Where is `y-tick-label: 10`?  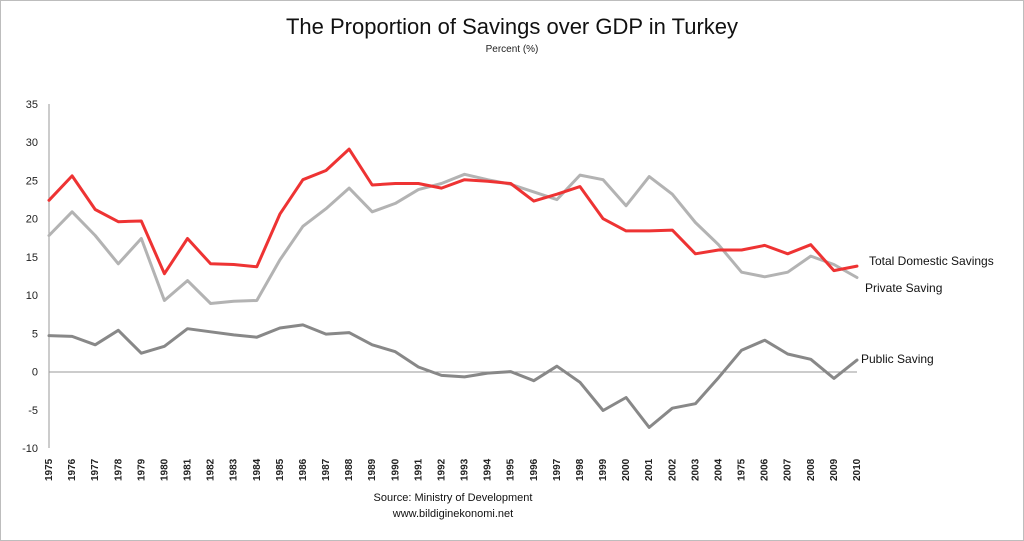
y-tick-label: 10 is located at coordinates (32, 296).